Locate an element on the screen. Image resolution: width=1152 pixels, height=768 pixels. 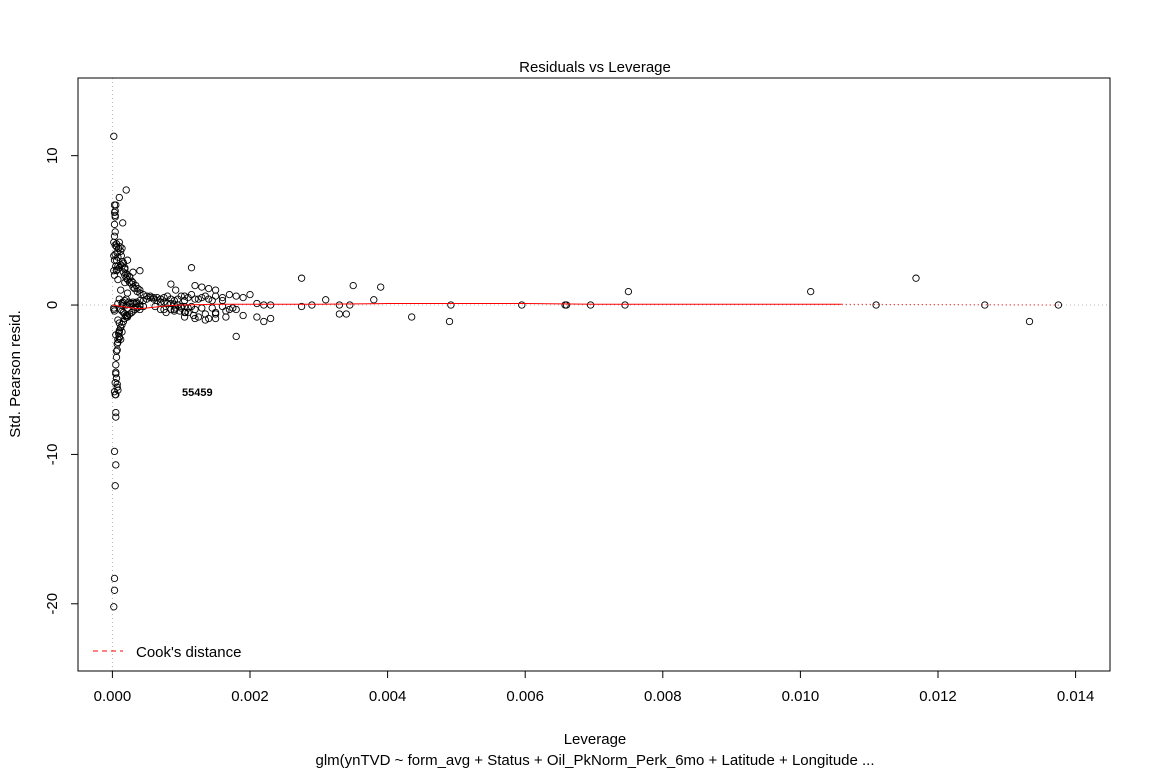
legend-cooks-distance-label: Cook's distance is located at coordinates (188, 652).